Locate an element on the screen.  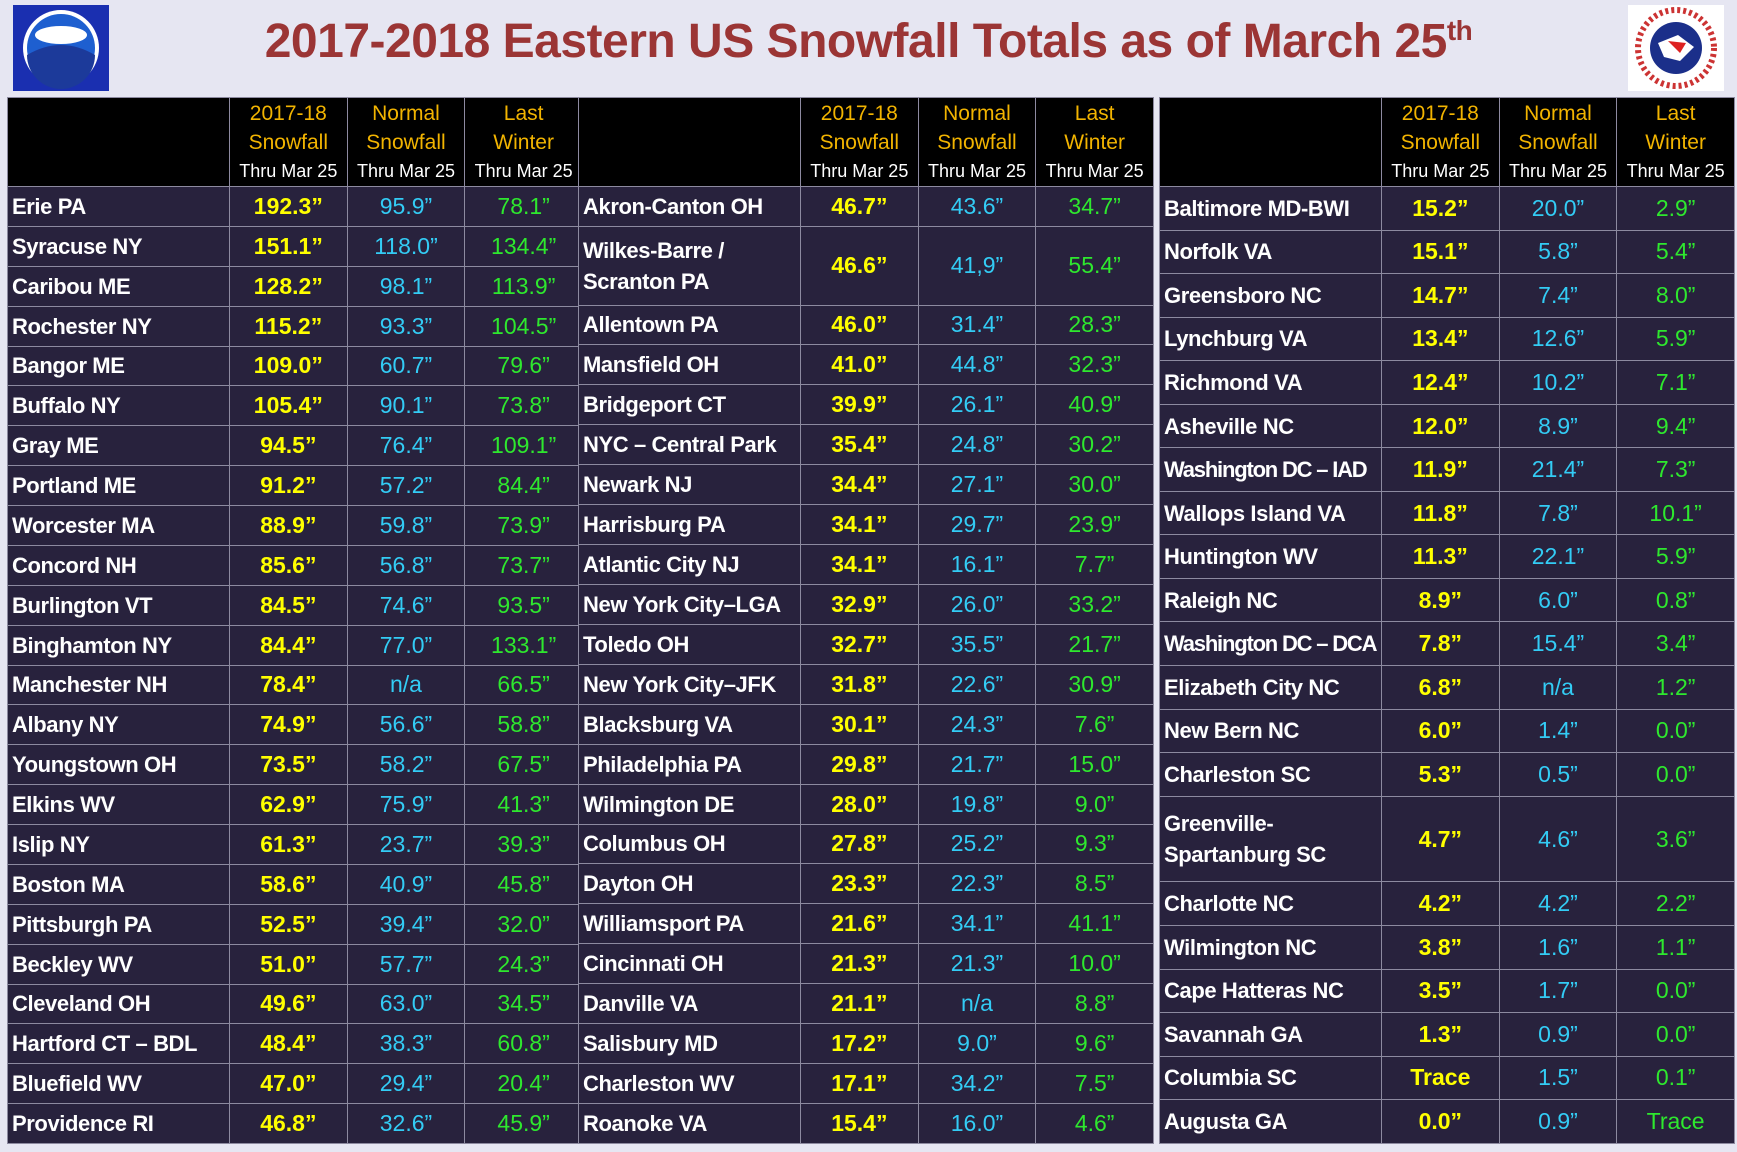
value-cell: 8.8” is located at coordinates (1094, 1004).